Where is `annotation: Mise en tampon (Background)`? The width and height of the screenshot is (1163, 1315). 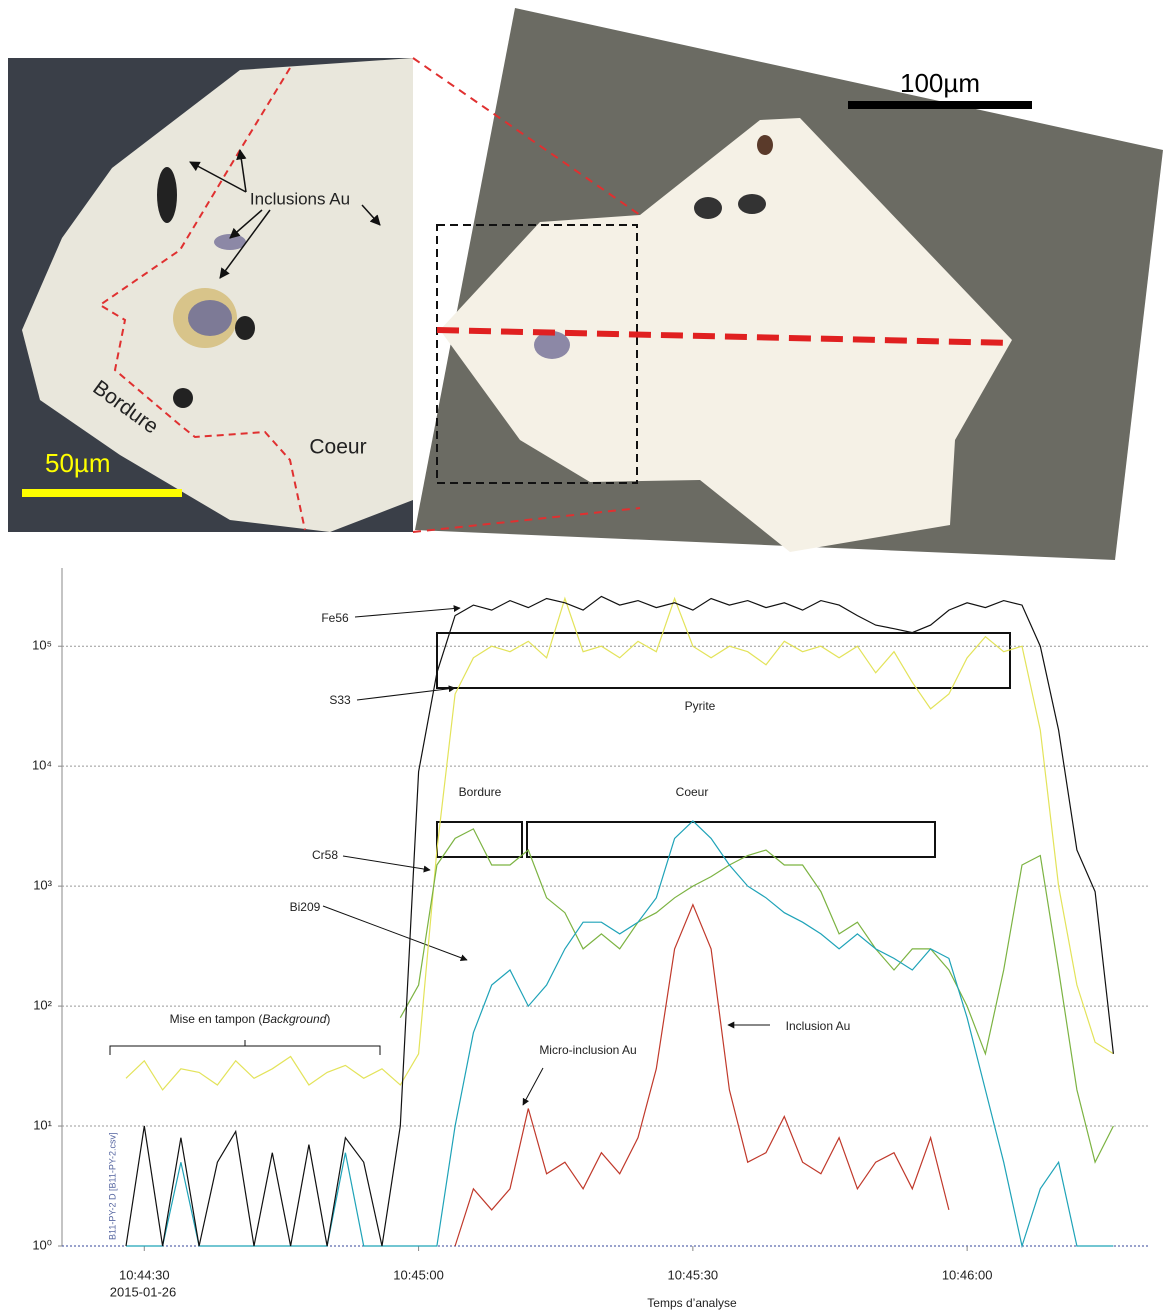
annotation: Mise en tampon (Background) is located at coordinates (250, 1019).